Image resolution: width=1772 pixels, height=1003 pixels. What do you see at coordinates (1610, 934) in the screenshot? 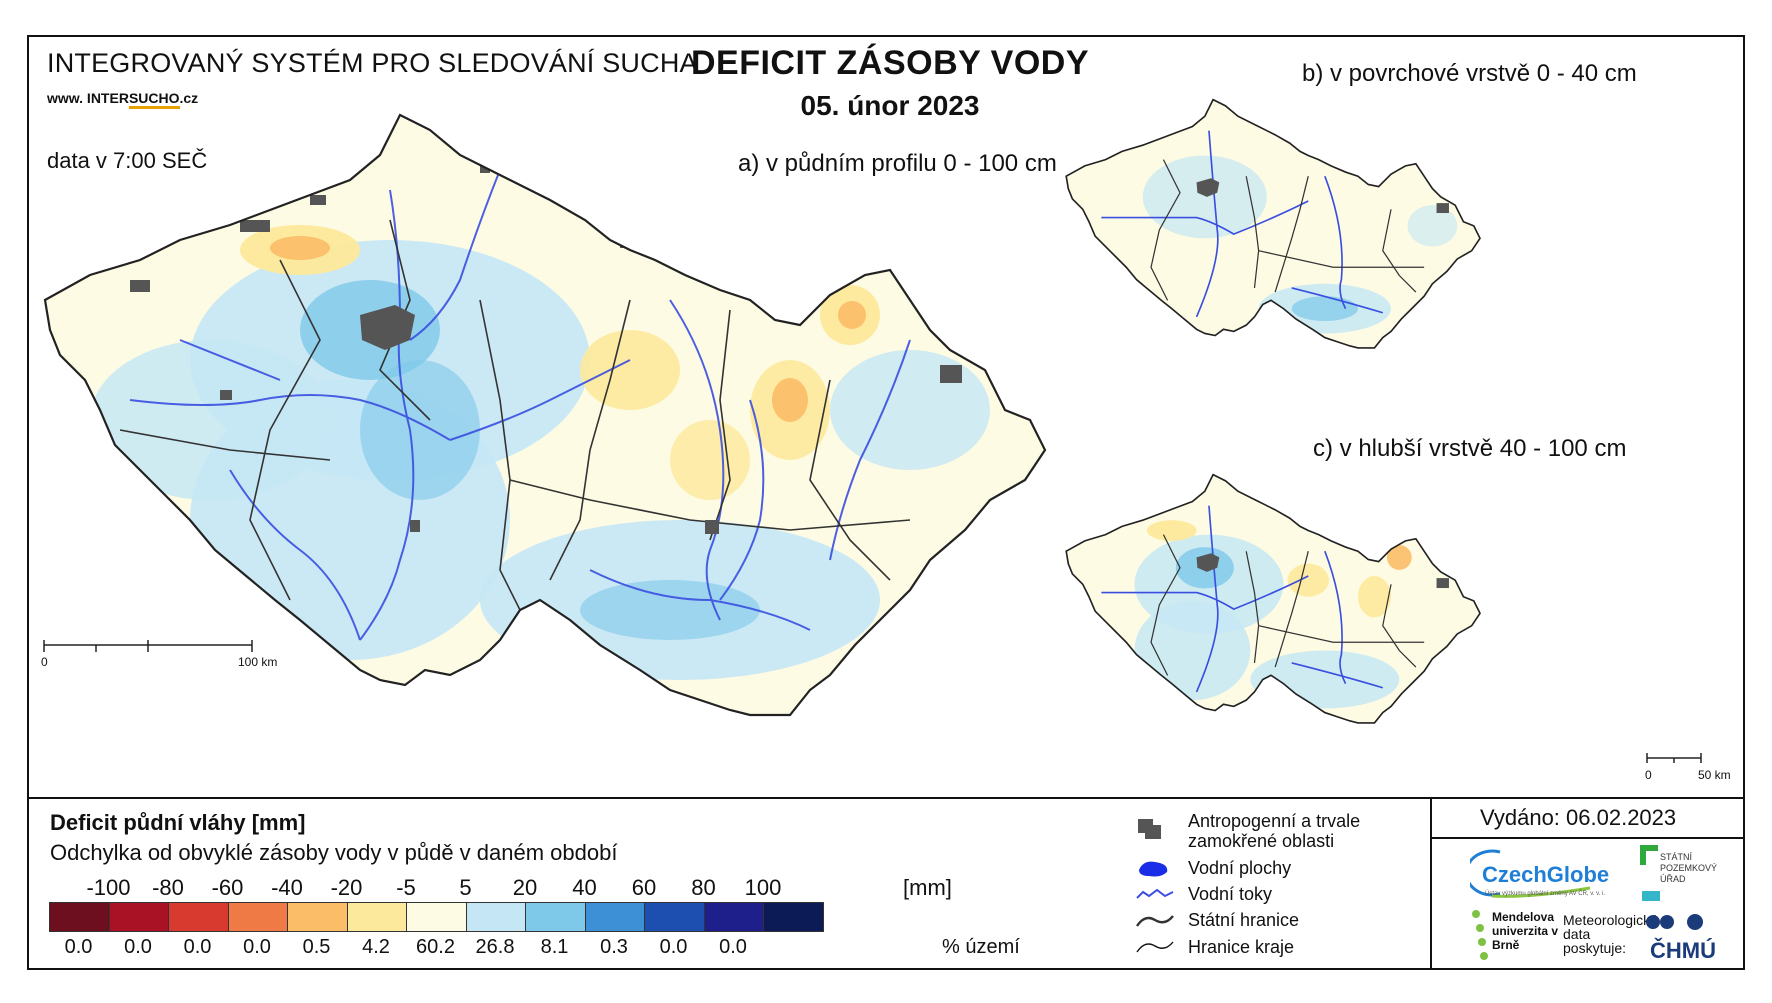
I see `meteo-provider-text: Meteorologická data poskytuje:` at bounding box center [1610, 934].